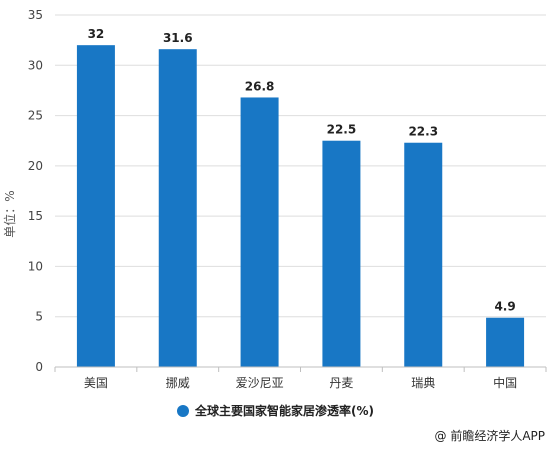  What do you see at coordinates (423, 132) in the screenshot?
I see `data-label: 22.3` at bounding box center [423, 132].